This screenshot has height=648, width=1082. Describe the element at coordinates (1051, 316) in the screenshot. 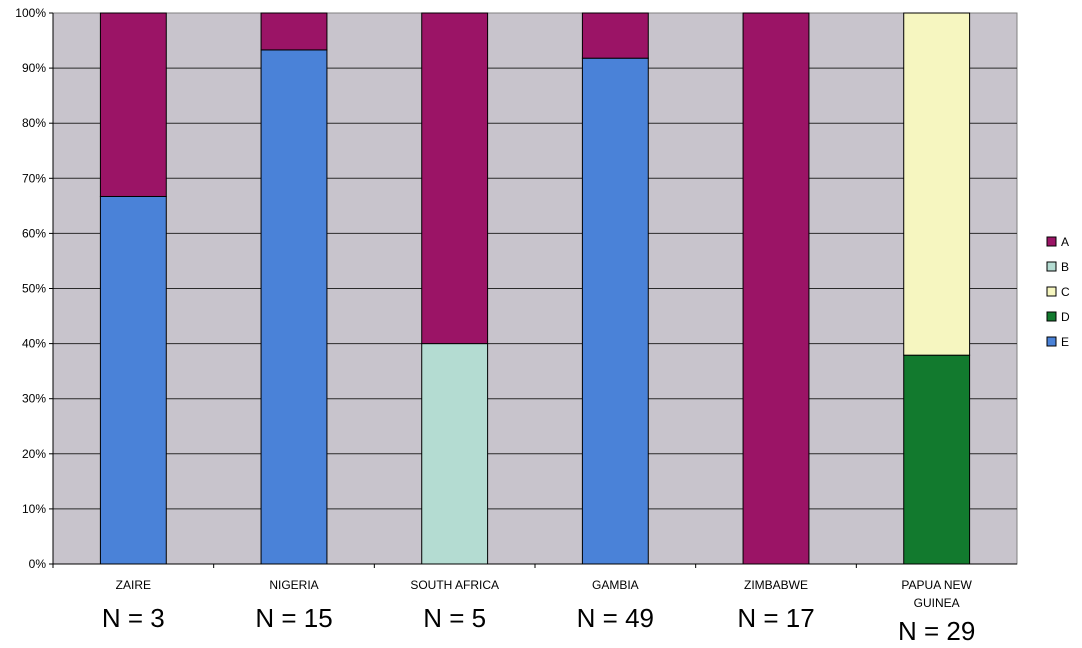

I see `legend-swatch-d` at that location.